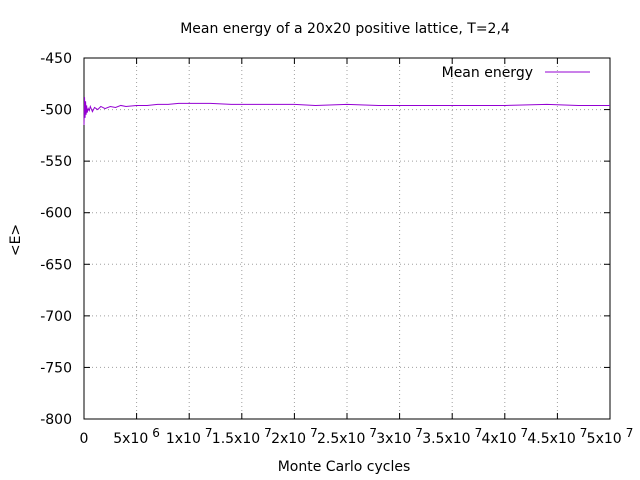 The height and width of the screenshot is (480, 640). What do you see at coordinates (504, 436) in the screenshot?
I see `x-tick-label: 4x10 7` at bounding box center [504, 436].